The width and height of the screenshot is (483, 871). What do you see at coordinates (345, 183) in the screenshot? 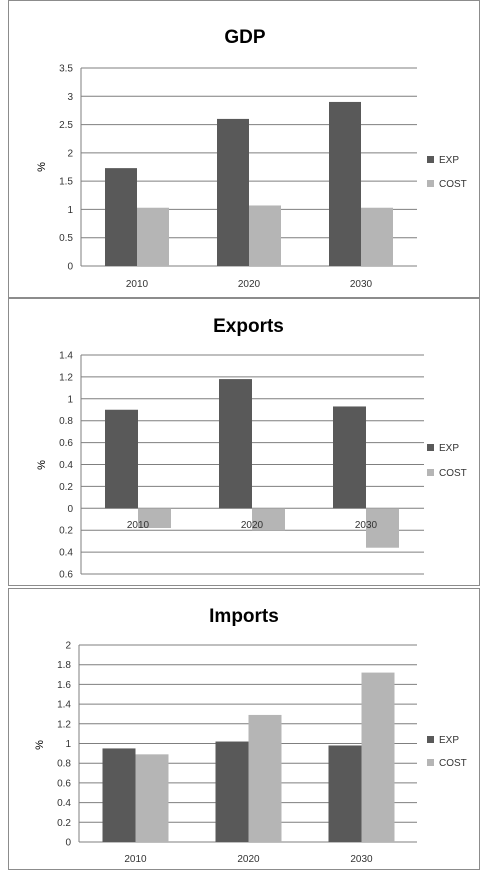
I see `gdp-bar-exp-2030` at bounding box center [345, 183].